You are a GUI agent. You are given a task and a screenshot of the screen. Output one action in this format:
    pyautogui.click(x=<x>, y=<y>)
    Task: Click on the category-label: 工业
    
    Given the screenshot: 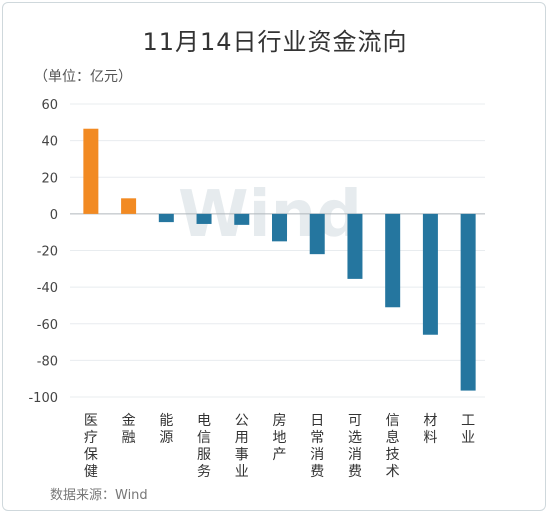 What is the action you would take?
    pyautogui.click(x=468, y=429)
    